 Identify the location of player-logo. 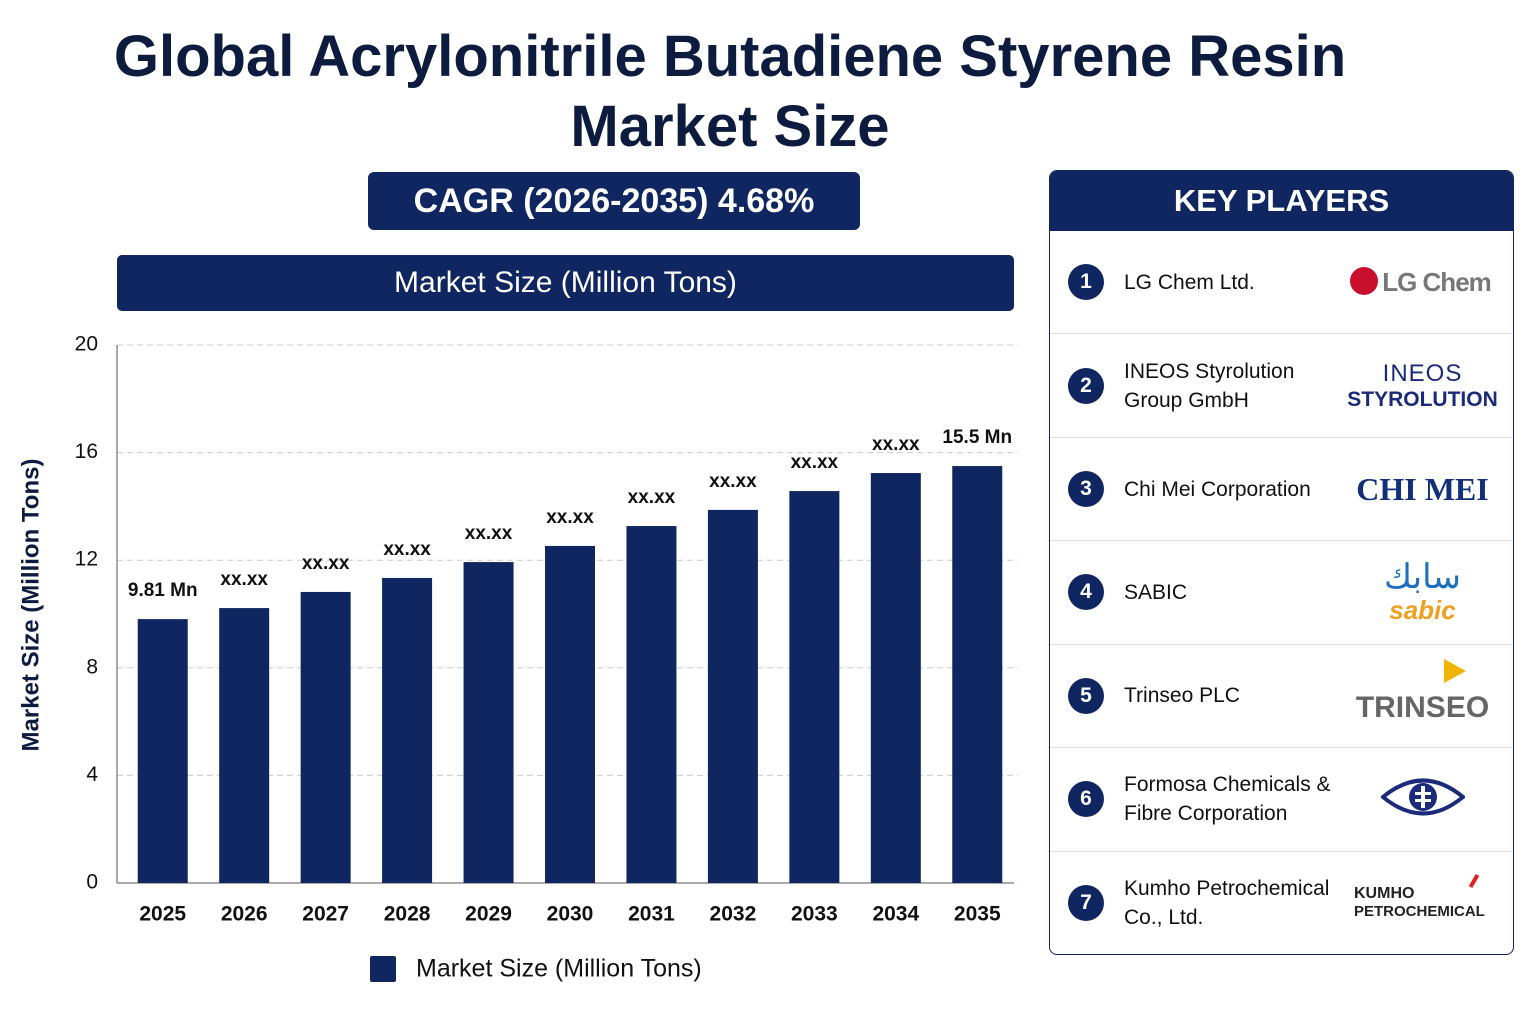
(1422, 799).